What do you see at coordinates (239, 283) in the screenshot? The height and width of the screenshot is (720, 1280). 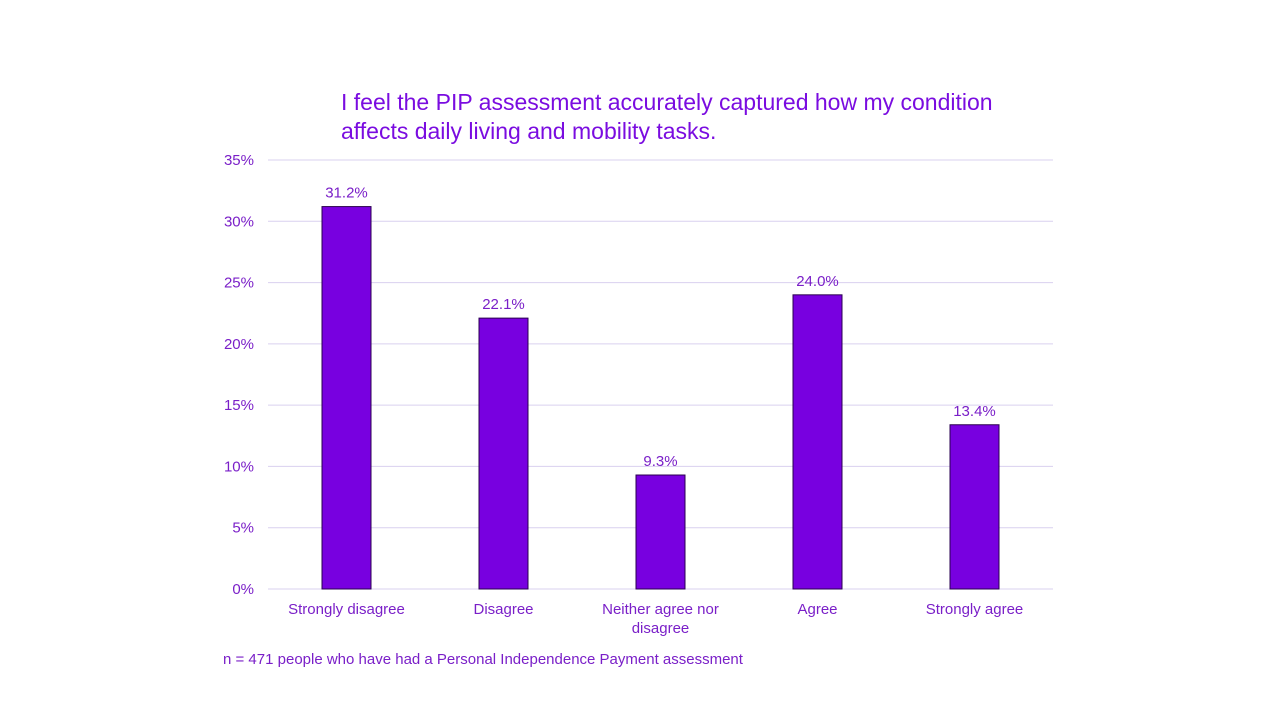 I see `y-tick-label: 25%` at bounding box center [239, 283].